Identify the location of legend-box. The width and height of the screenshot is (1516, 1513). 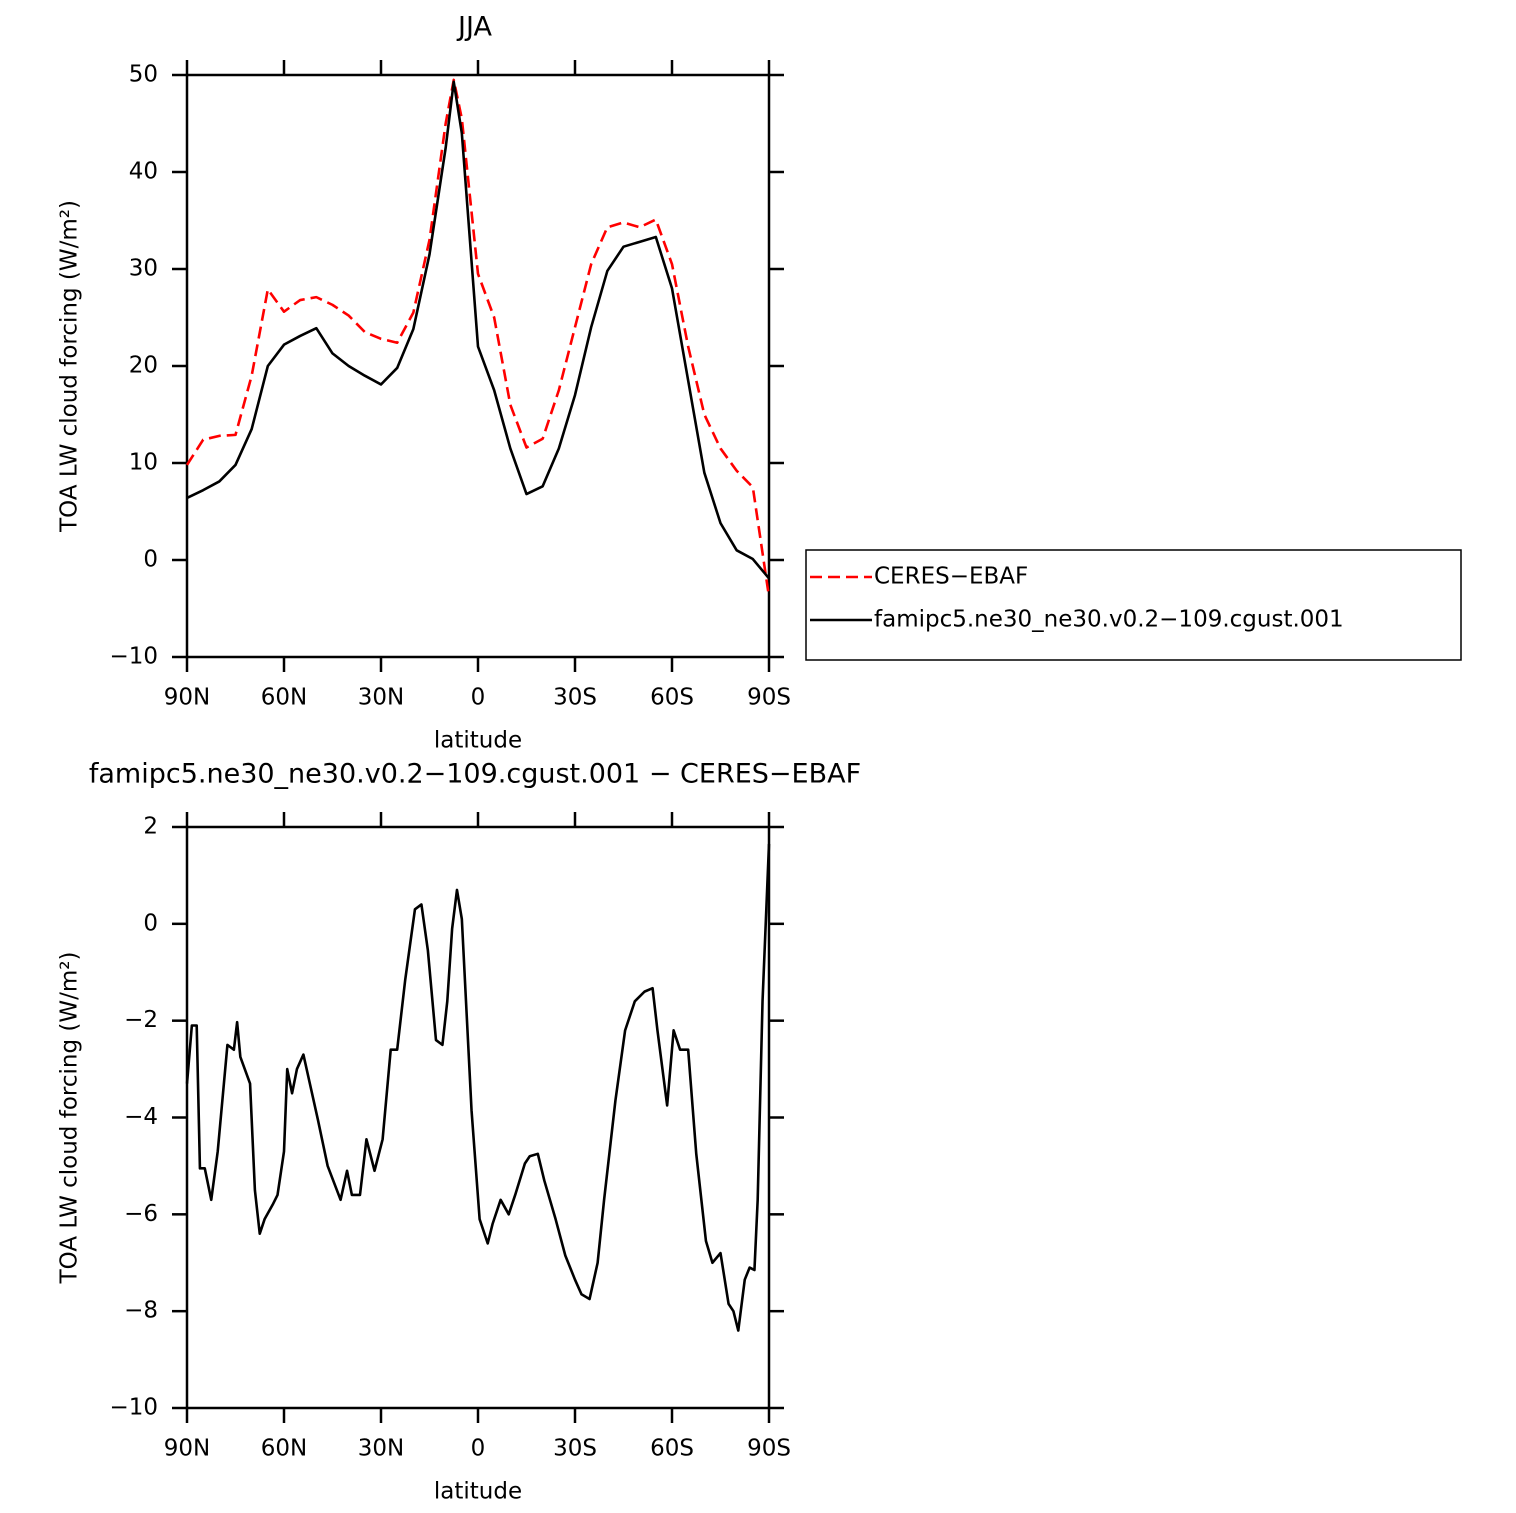
(1133, 605).